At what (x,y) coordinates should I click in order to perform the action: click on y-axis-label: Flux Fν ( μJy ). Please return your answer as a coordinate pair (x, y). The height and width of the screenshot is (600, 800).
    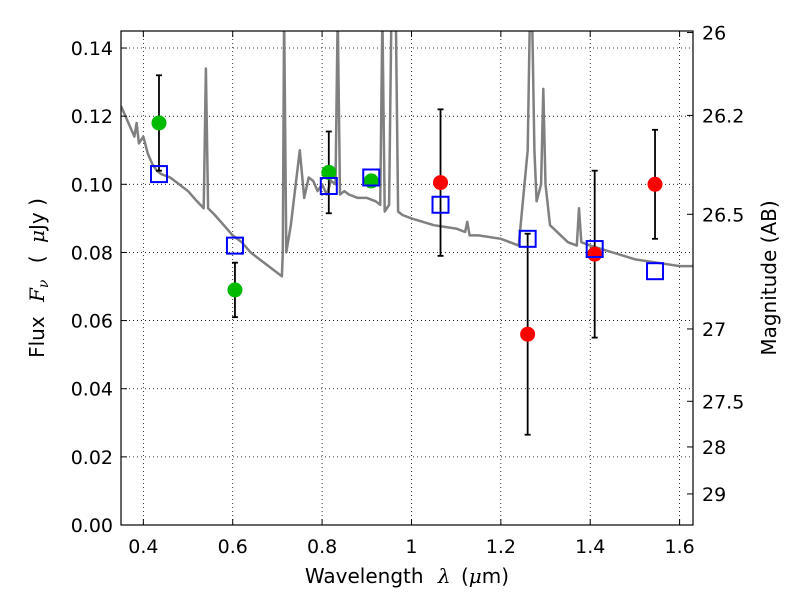
    Looking at the image, I should click on (39, 278).